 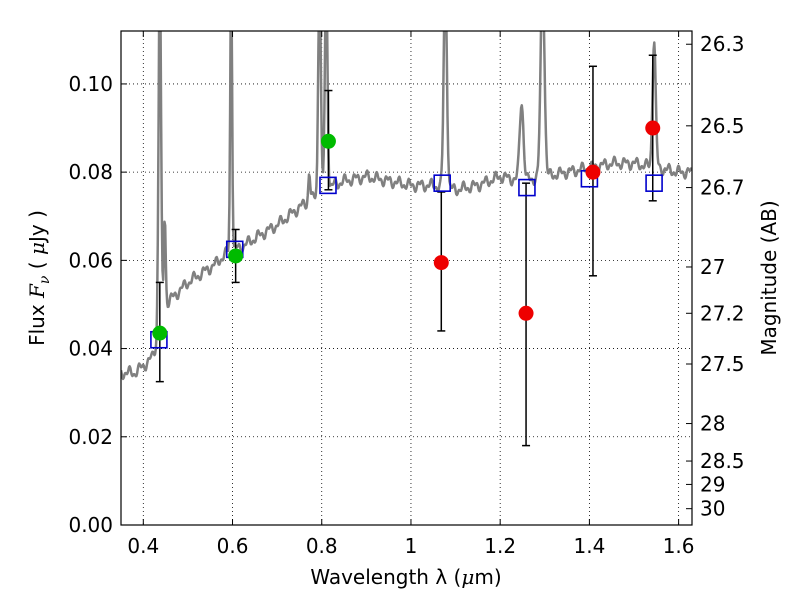 I want to click on y-tick-label: 0.02, so click(x=90, y=437).